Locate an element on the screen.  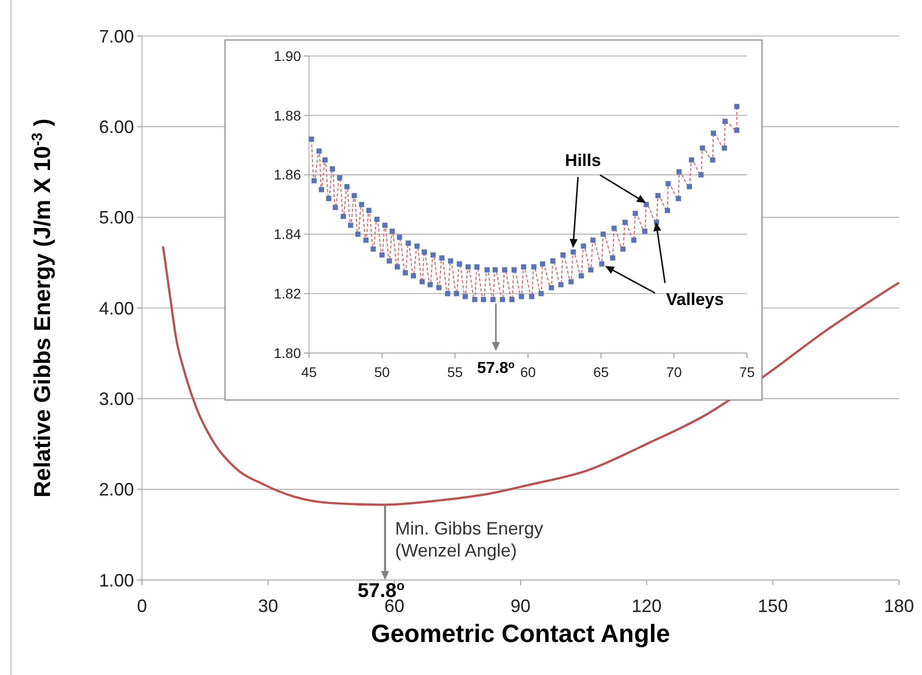
y-tick-label: 1.80 is located at coordinates (288, 352).